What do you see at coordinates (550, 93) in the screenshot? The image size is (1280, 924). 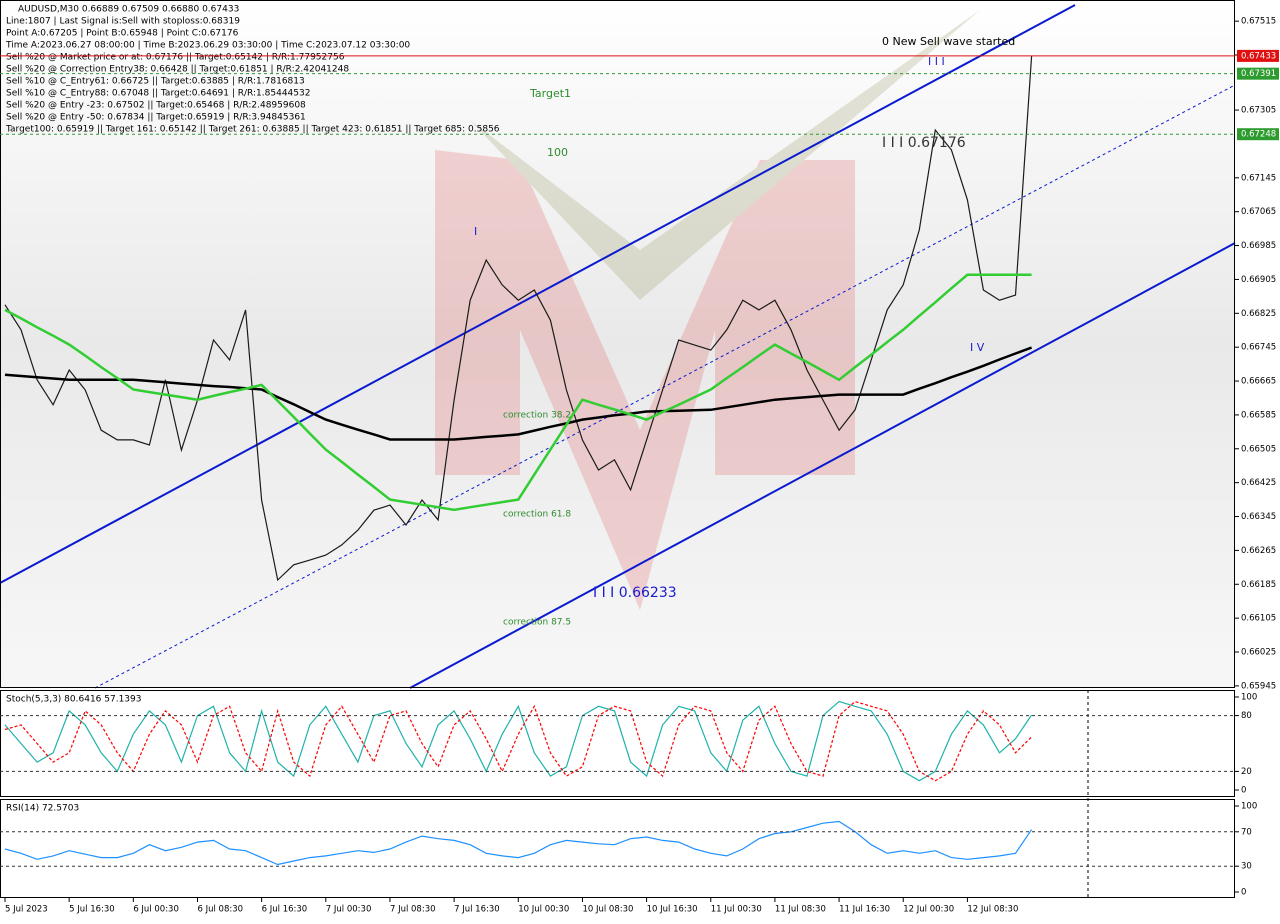 I see `annotation: Target1` at bounding box center [550, 93].